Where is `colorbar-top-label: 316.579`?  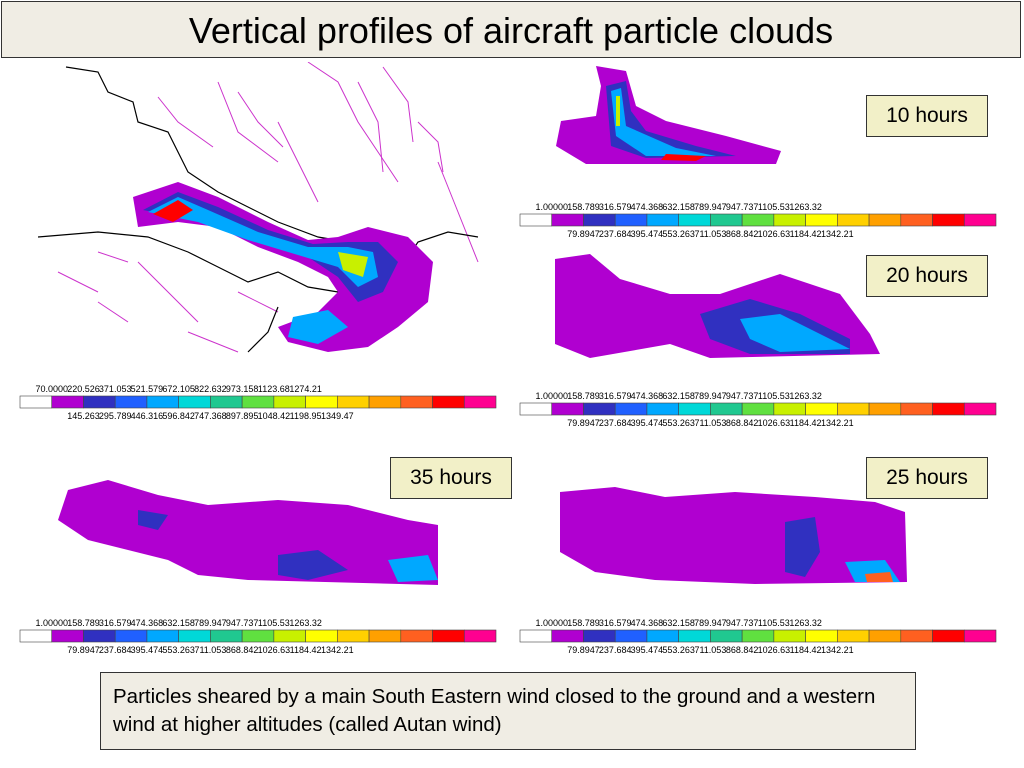
colorbar-top-label: 316.579 is located at coordinates (615, 396).